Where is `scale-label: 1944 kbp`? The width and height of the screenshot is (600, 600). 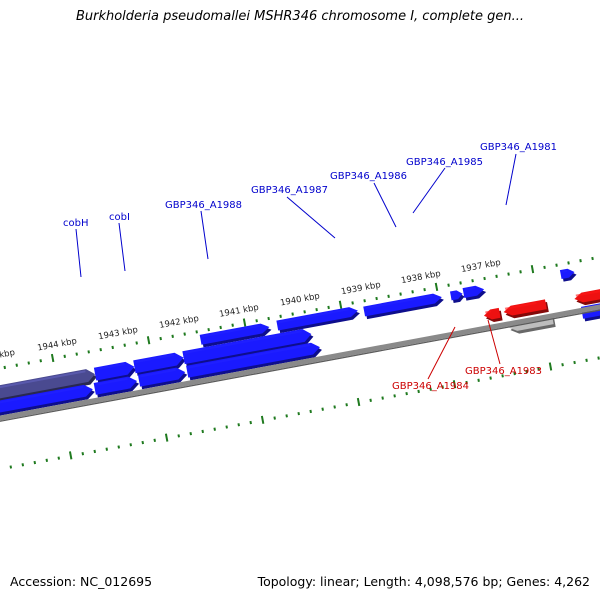 scale-label: 1944 kbp is located at coordinates (57, 344).